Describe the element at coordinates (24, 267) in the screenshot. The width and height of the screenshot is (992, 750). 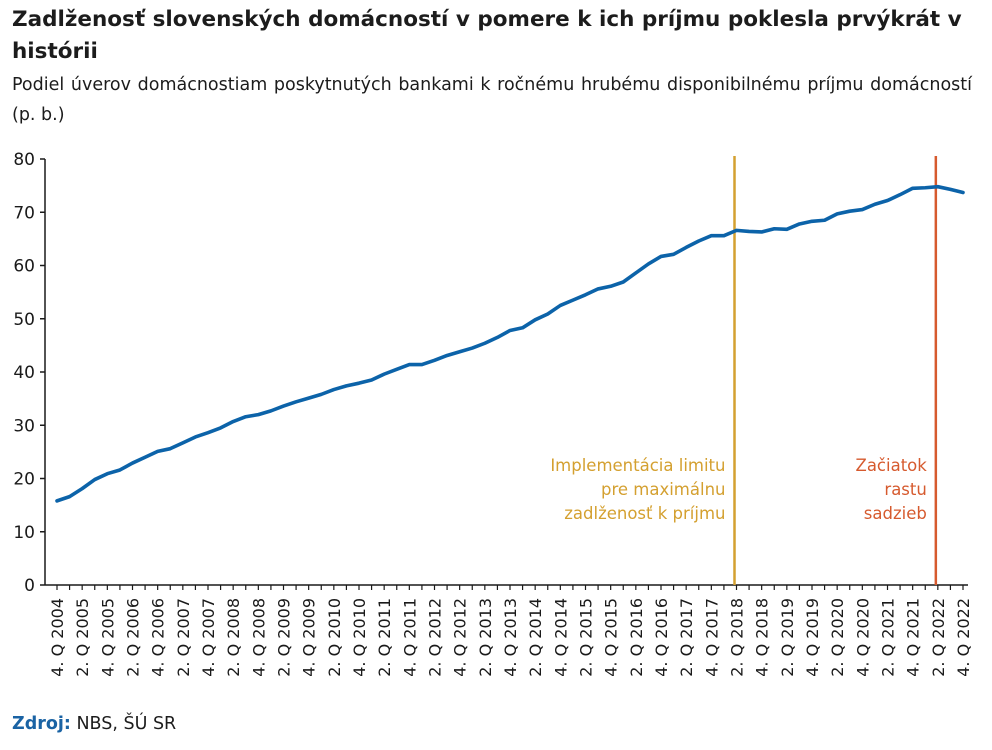
I see `y-tick-label: 60` at that location.